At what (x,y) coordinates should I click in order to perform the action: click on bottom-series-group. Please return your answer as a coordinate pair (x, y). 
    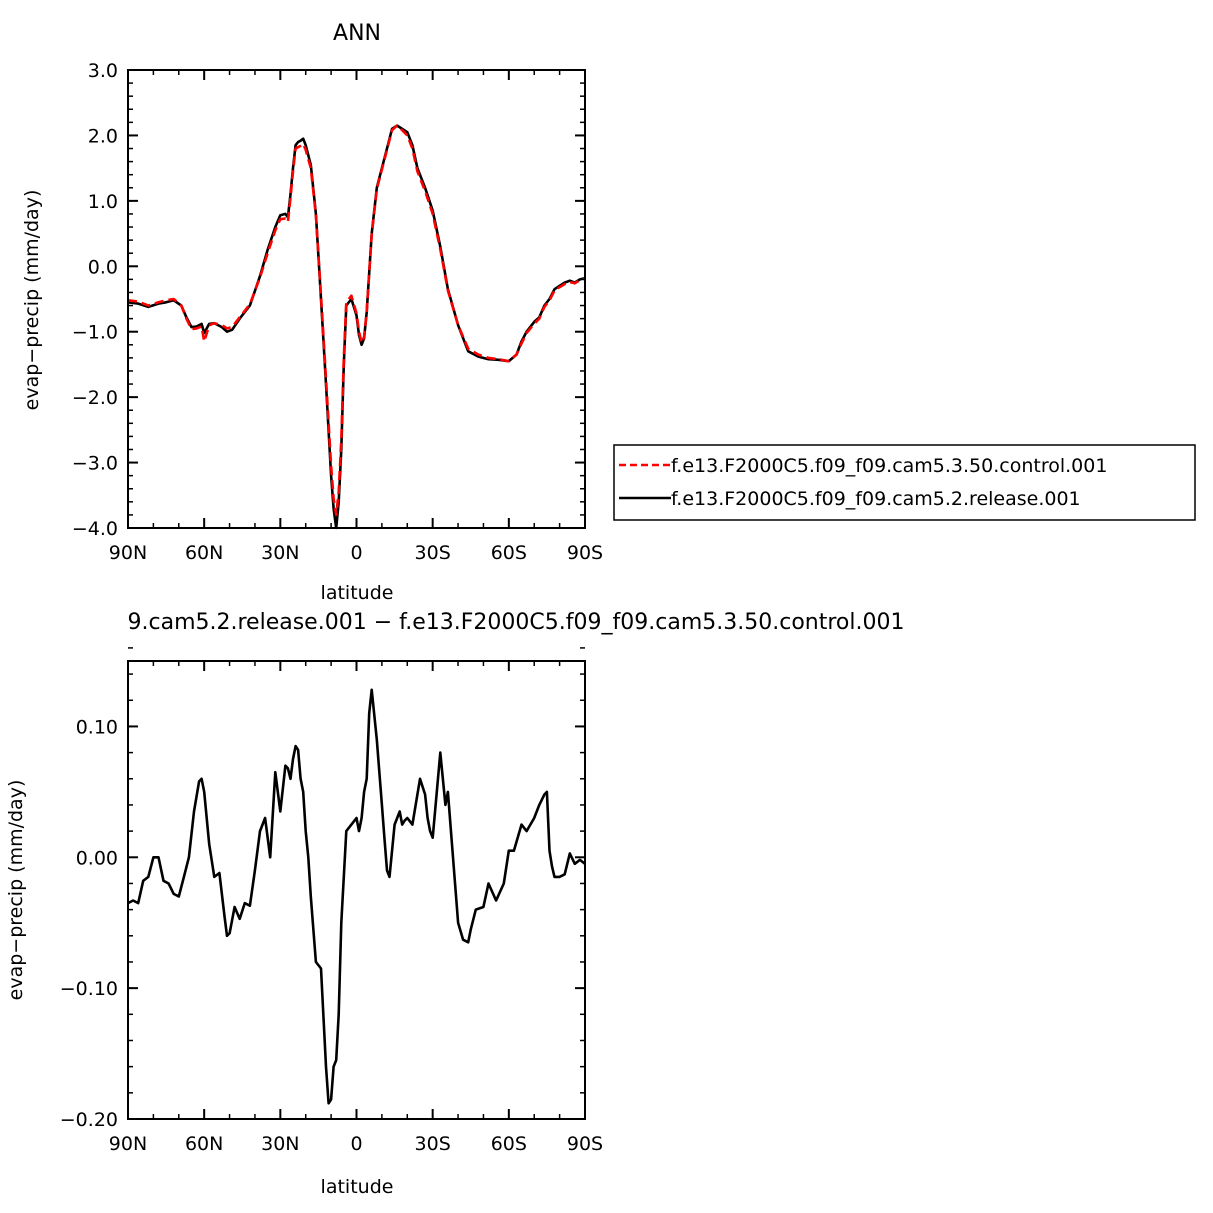
    Looking at the image, I should click on (356, 896).